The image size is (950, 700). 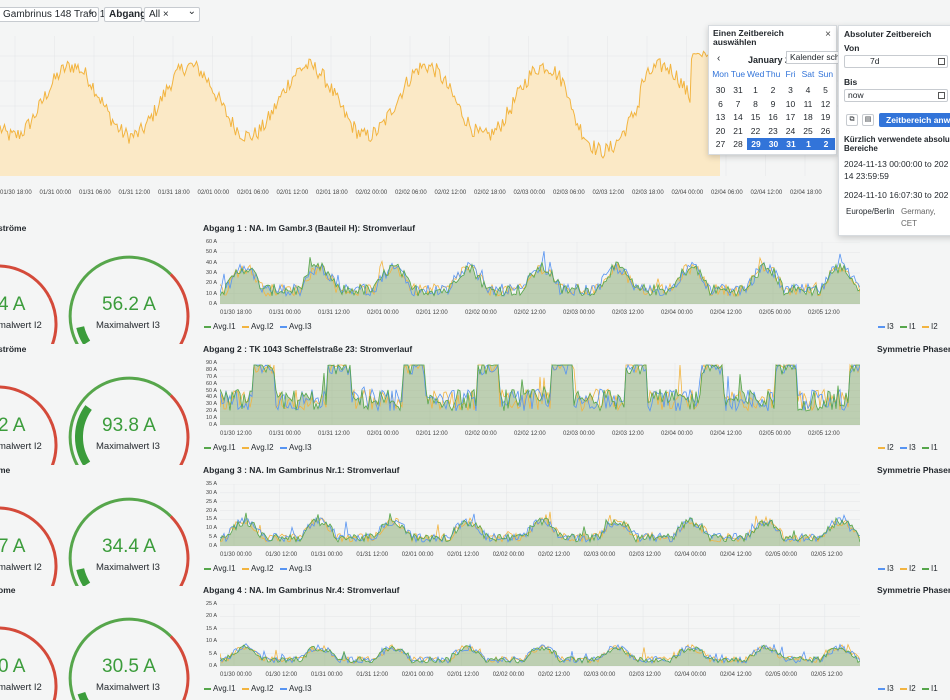 What do you see at coordinates (808, 117) in the screenshot?
I see `calendar-day: 18` at bounding box center [808, 117].